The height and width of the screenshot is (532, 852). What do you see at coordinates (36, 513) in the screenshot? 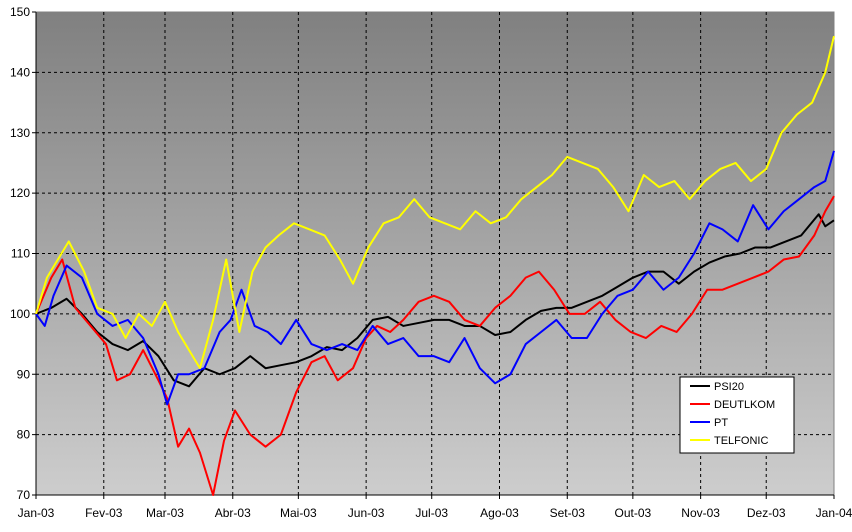
I see `x-tick-label: Jan-03` at bounding box center [36, 513].